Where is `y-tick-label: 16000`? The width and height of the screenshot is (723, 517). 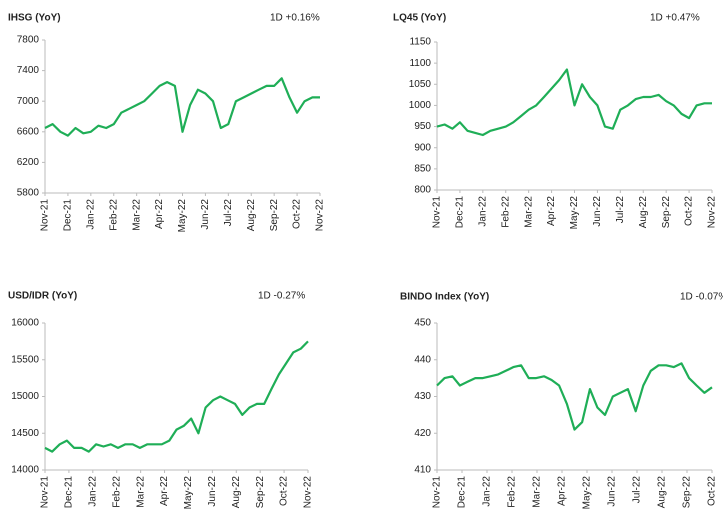
y-tick-label: 16000 is located at coordinates (25, 323).